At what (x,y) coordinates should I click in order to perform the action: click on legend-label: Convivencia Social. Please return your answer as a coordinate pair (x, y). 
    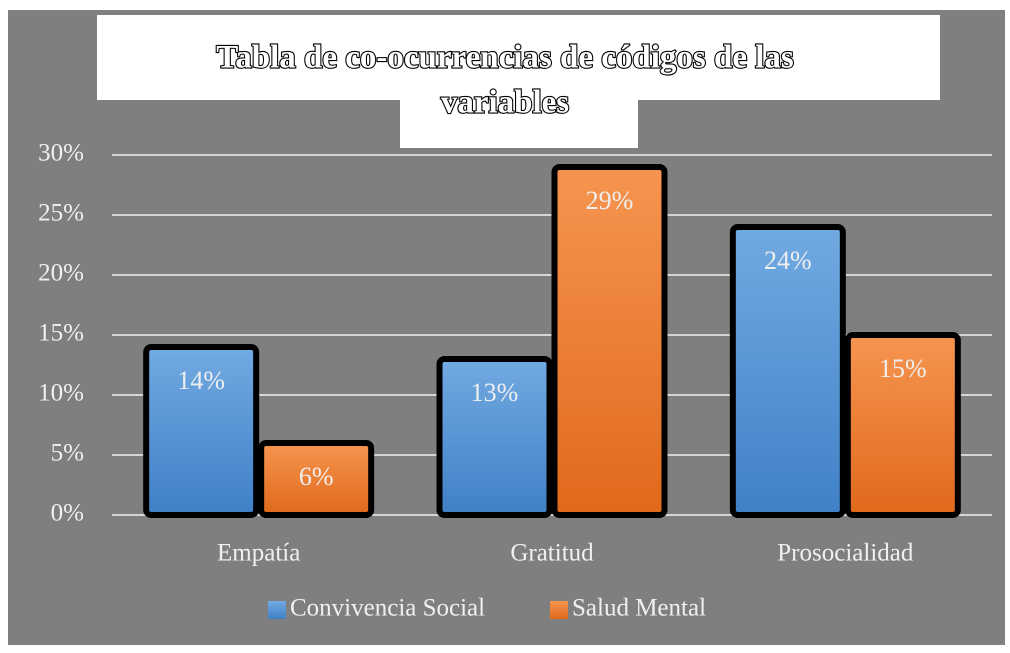
    Looking at the image, I should click on (387, 608).